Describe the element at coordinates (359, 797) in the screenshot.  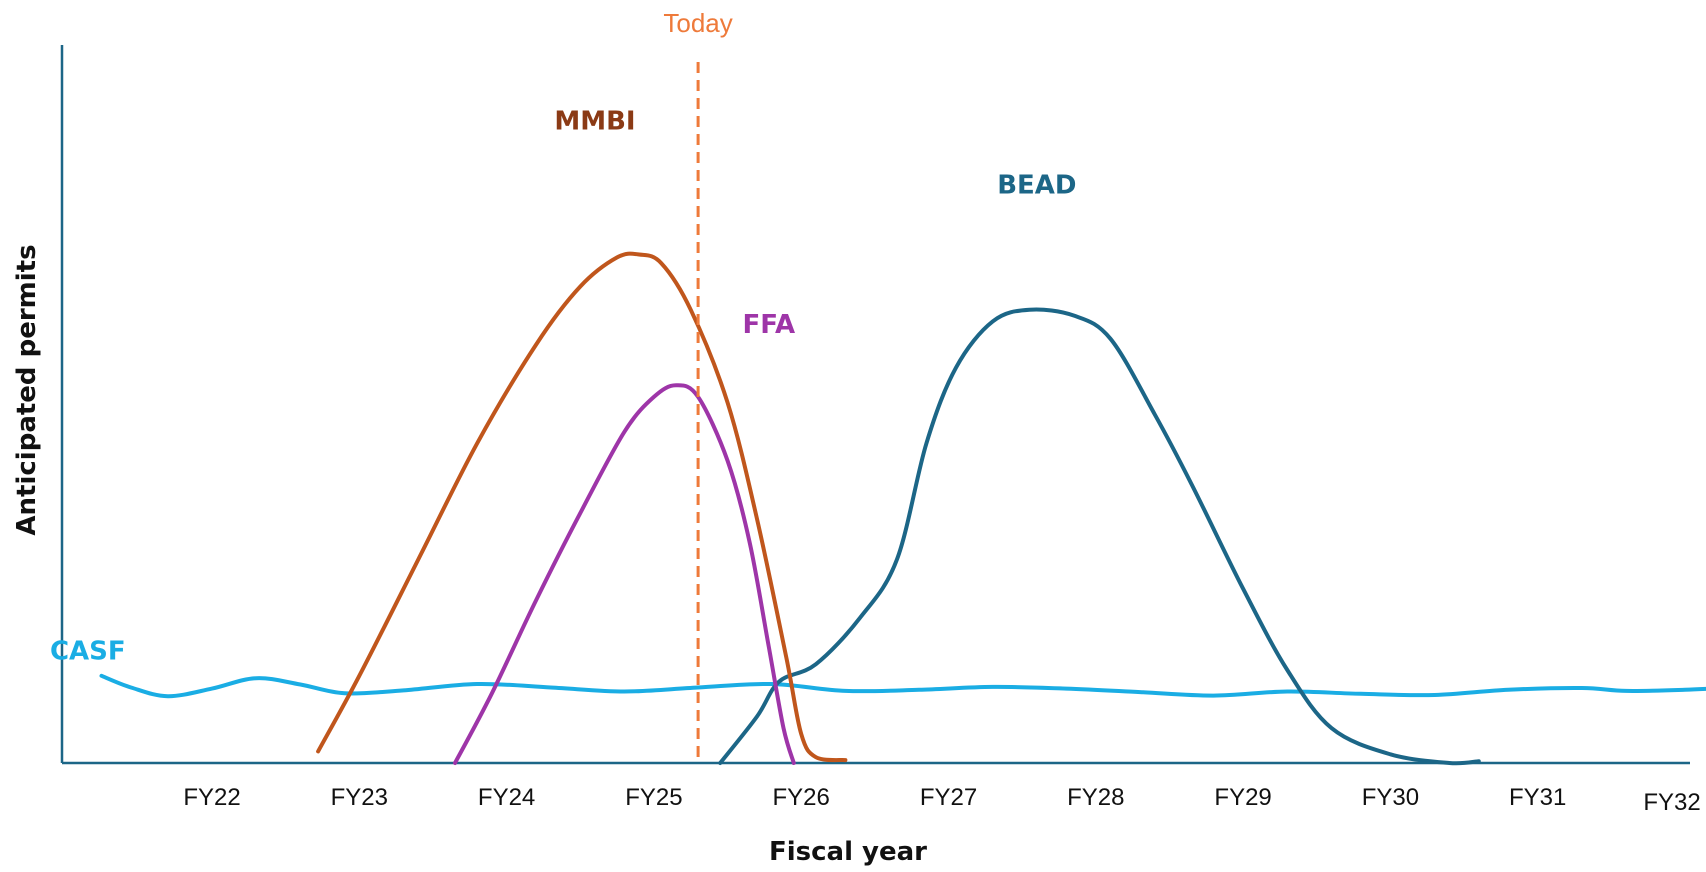
I see `x-tick-label: FY23` at that location.